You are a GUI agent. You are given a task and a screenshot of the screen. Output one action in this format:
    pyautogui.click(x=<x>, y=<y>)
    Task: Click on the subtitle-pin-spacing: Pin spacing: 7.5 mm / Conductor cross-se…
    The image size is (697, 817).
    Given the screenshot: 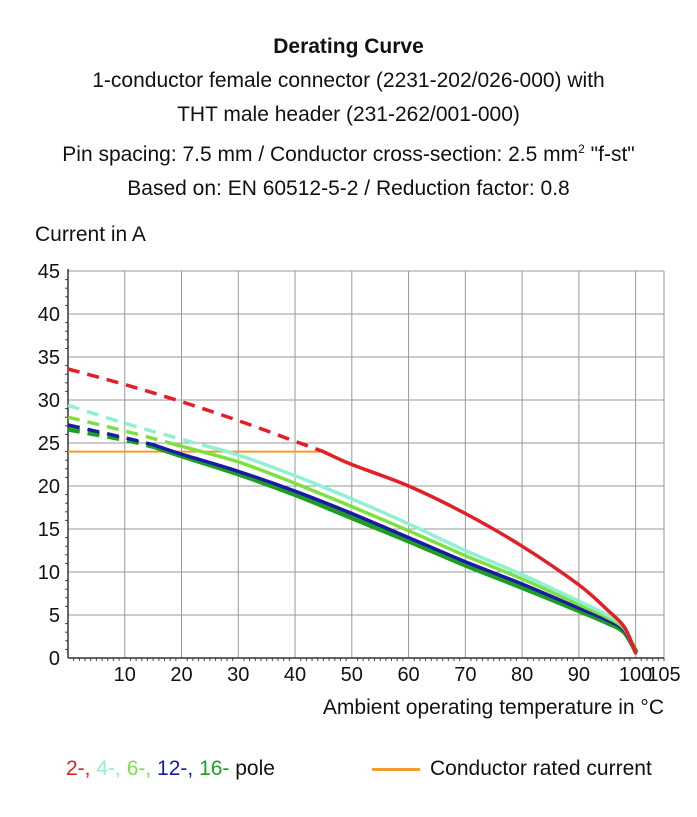 What is the action you would take?
    pyautogui.click(x=320, y=154)
    